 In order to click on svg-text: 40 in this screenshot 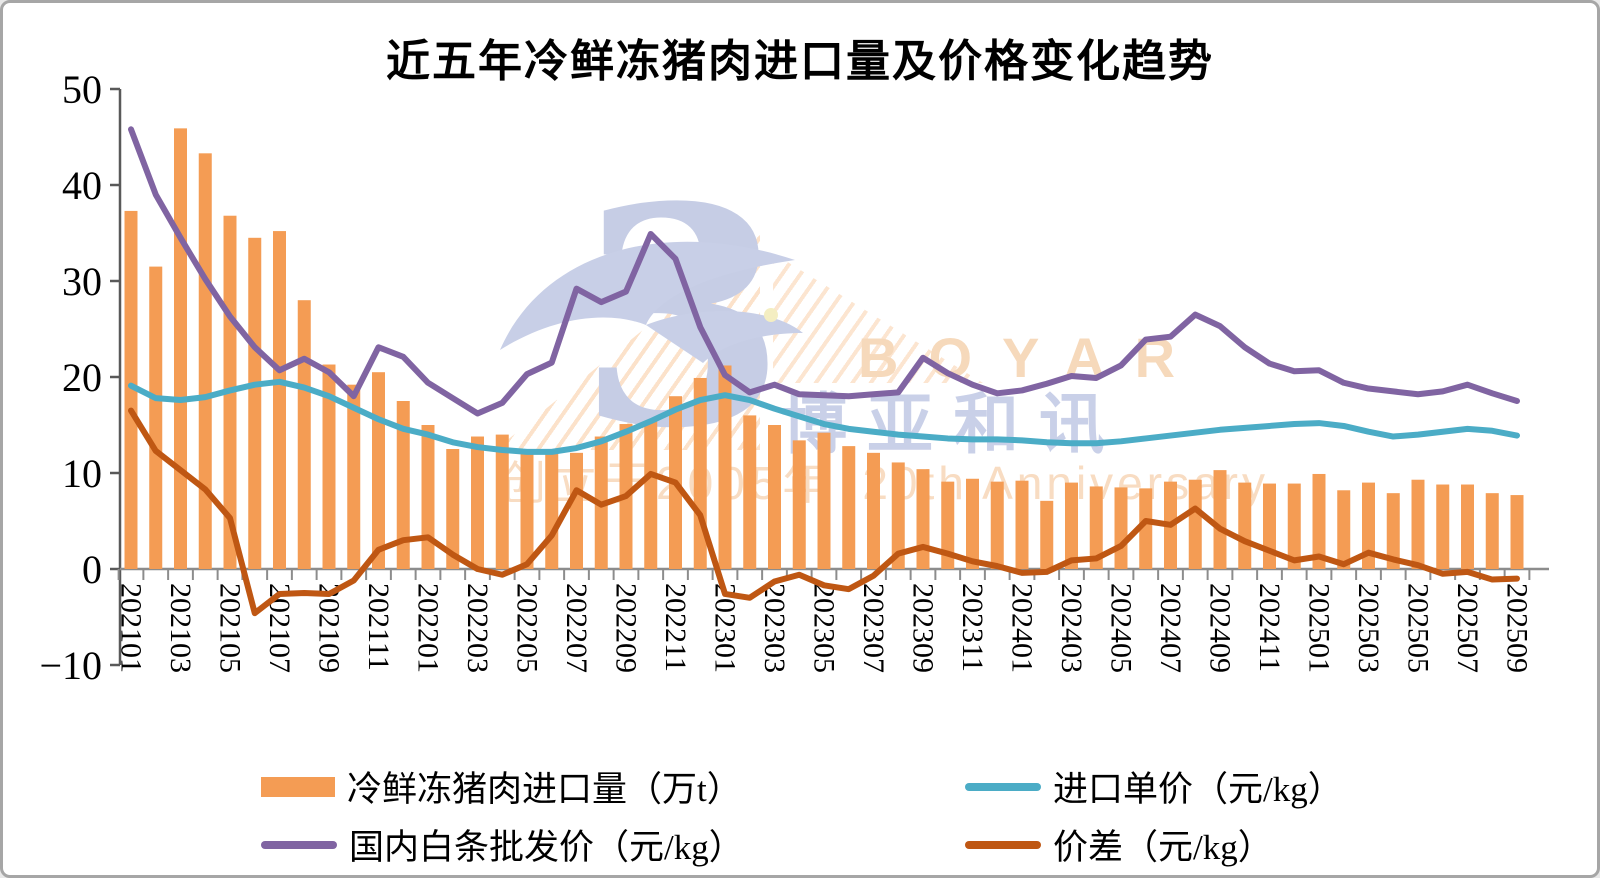, I will do `click(82, 185)`.